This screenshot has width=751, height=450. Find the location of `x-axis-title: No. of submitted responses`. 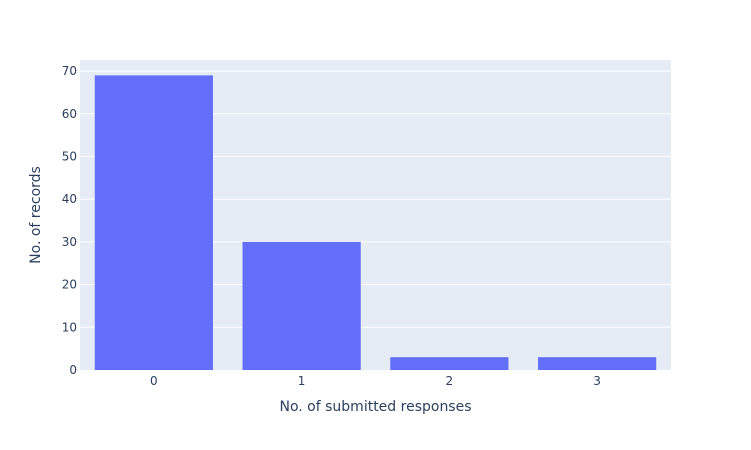

x-axis-title: No. of submitted responses is located at coordinates (375, 407).